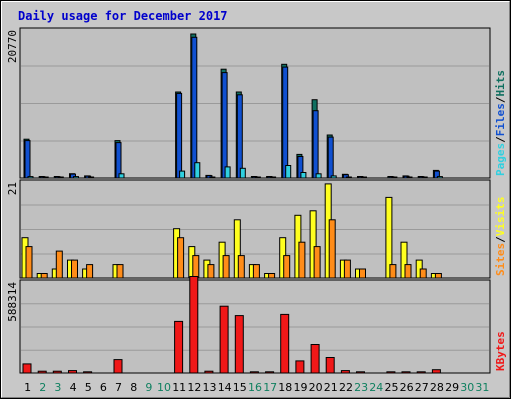 The width and height of the screenshot is (512, 400). Describe the element at coordinates (118, 387) in the screenshot. I see `x-tick-day-7: 7` at that location.